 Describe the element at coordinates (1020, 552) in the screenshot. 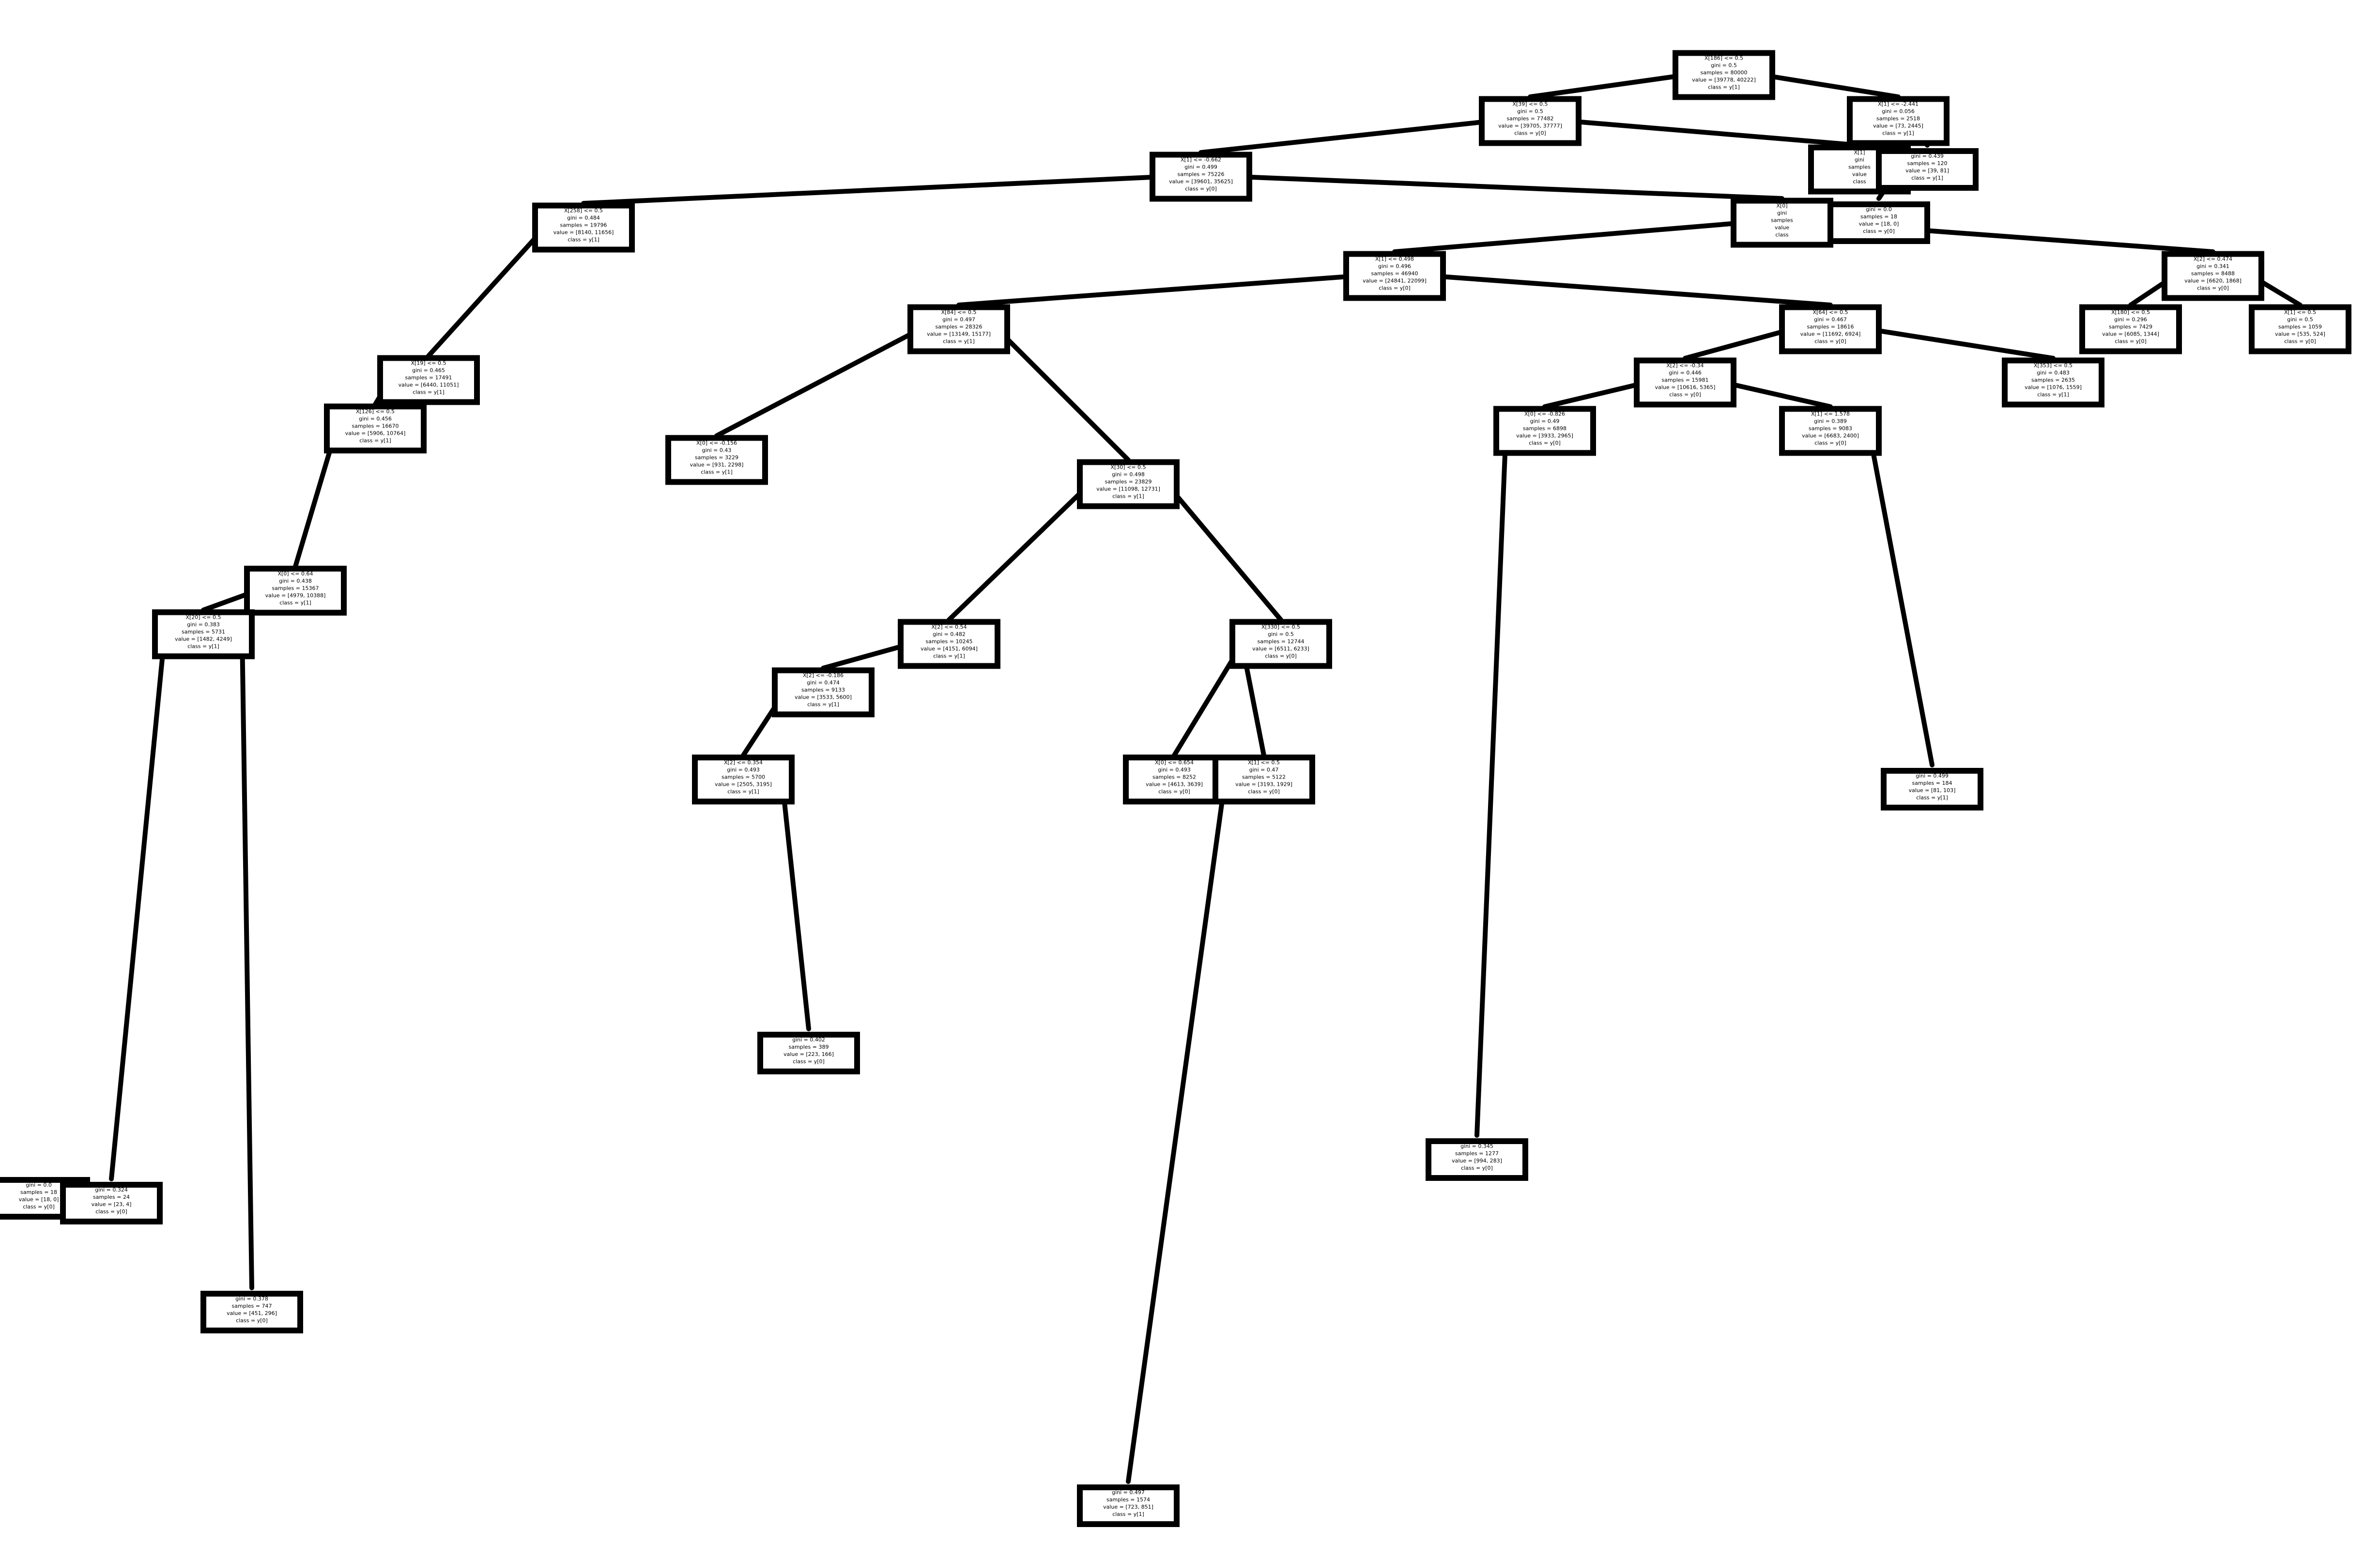

I see `tree-edge-n20-n21` at that location.